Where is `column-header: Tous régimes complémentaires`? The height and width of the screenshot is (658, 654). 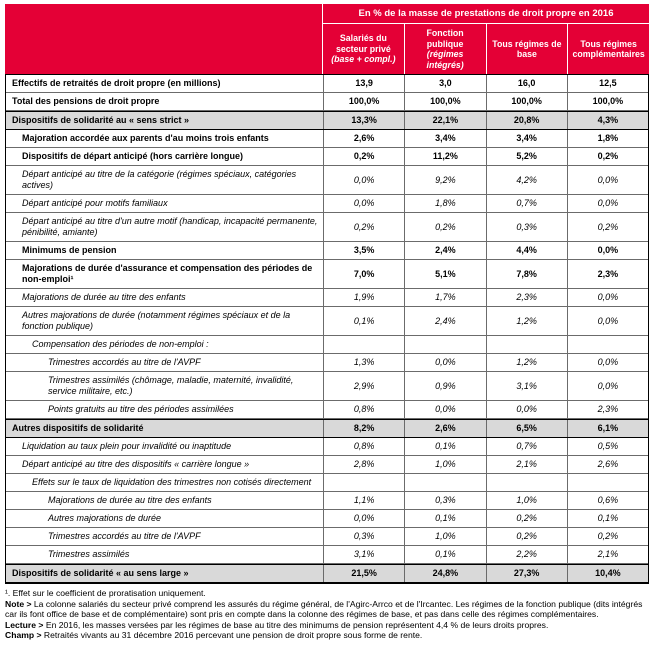
column-header: Tous régimes complémentaires is located at coordinates (608, 49).